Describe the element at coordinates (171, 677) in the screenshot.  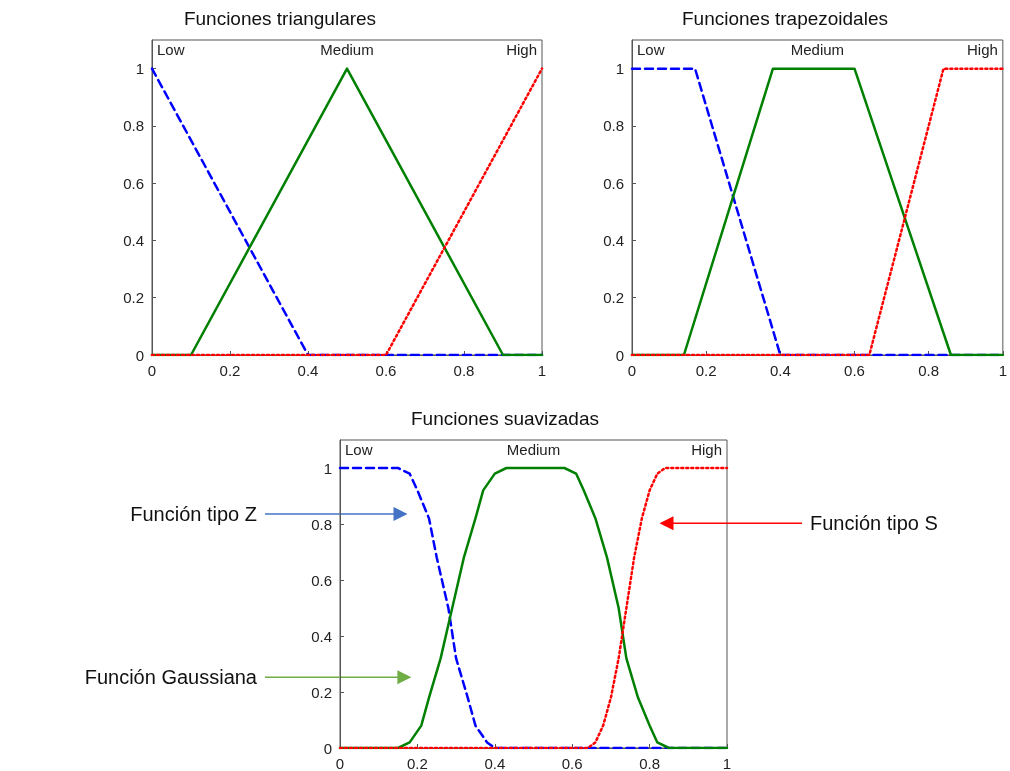
I see `text: Función Gaussiana` at that location.